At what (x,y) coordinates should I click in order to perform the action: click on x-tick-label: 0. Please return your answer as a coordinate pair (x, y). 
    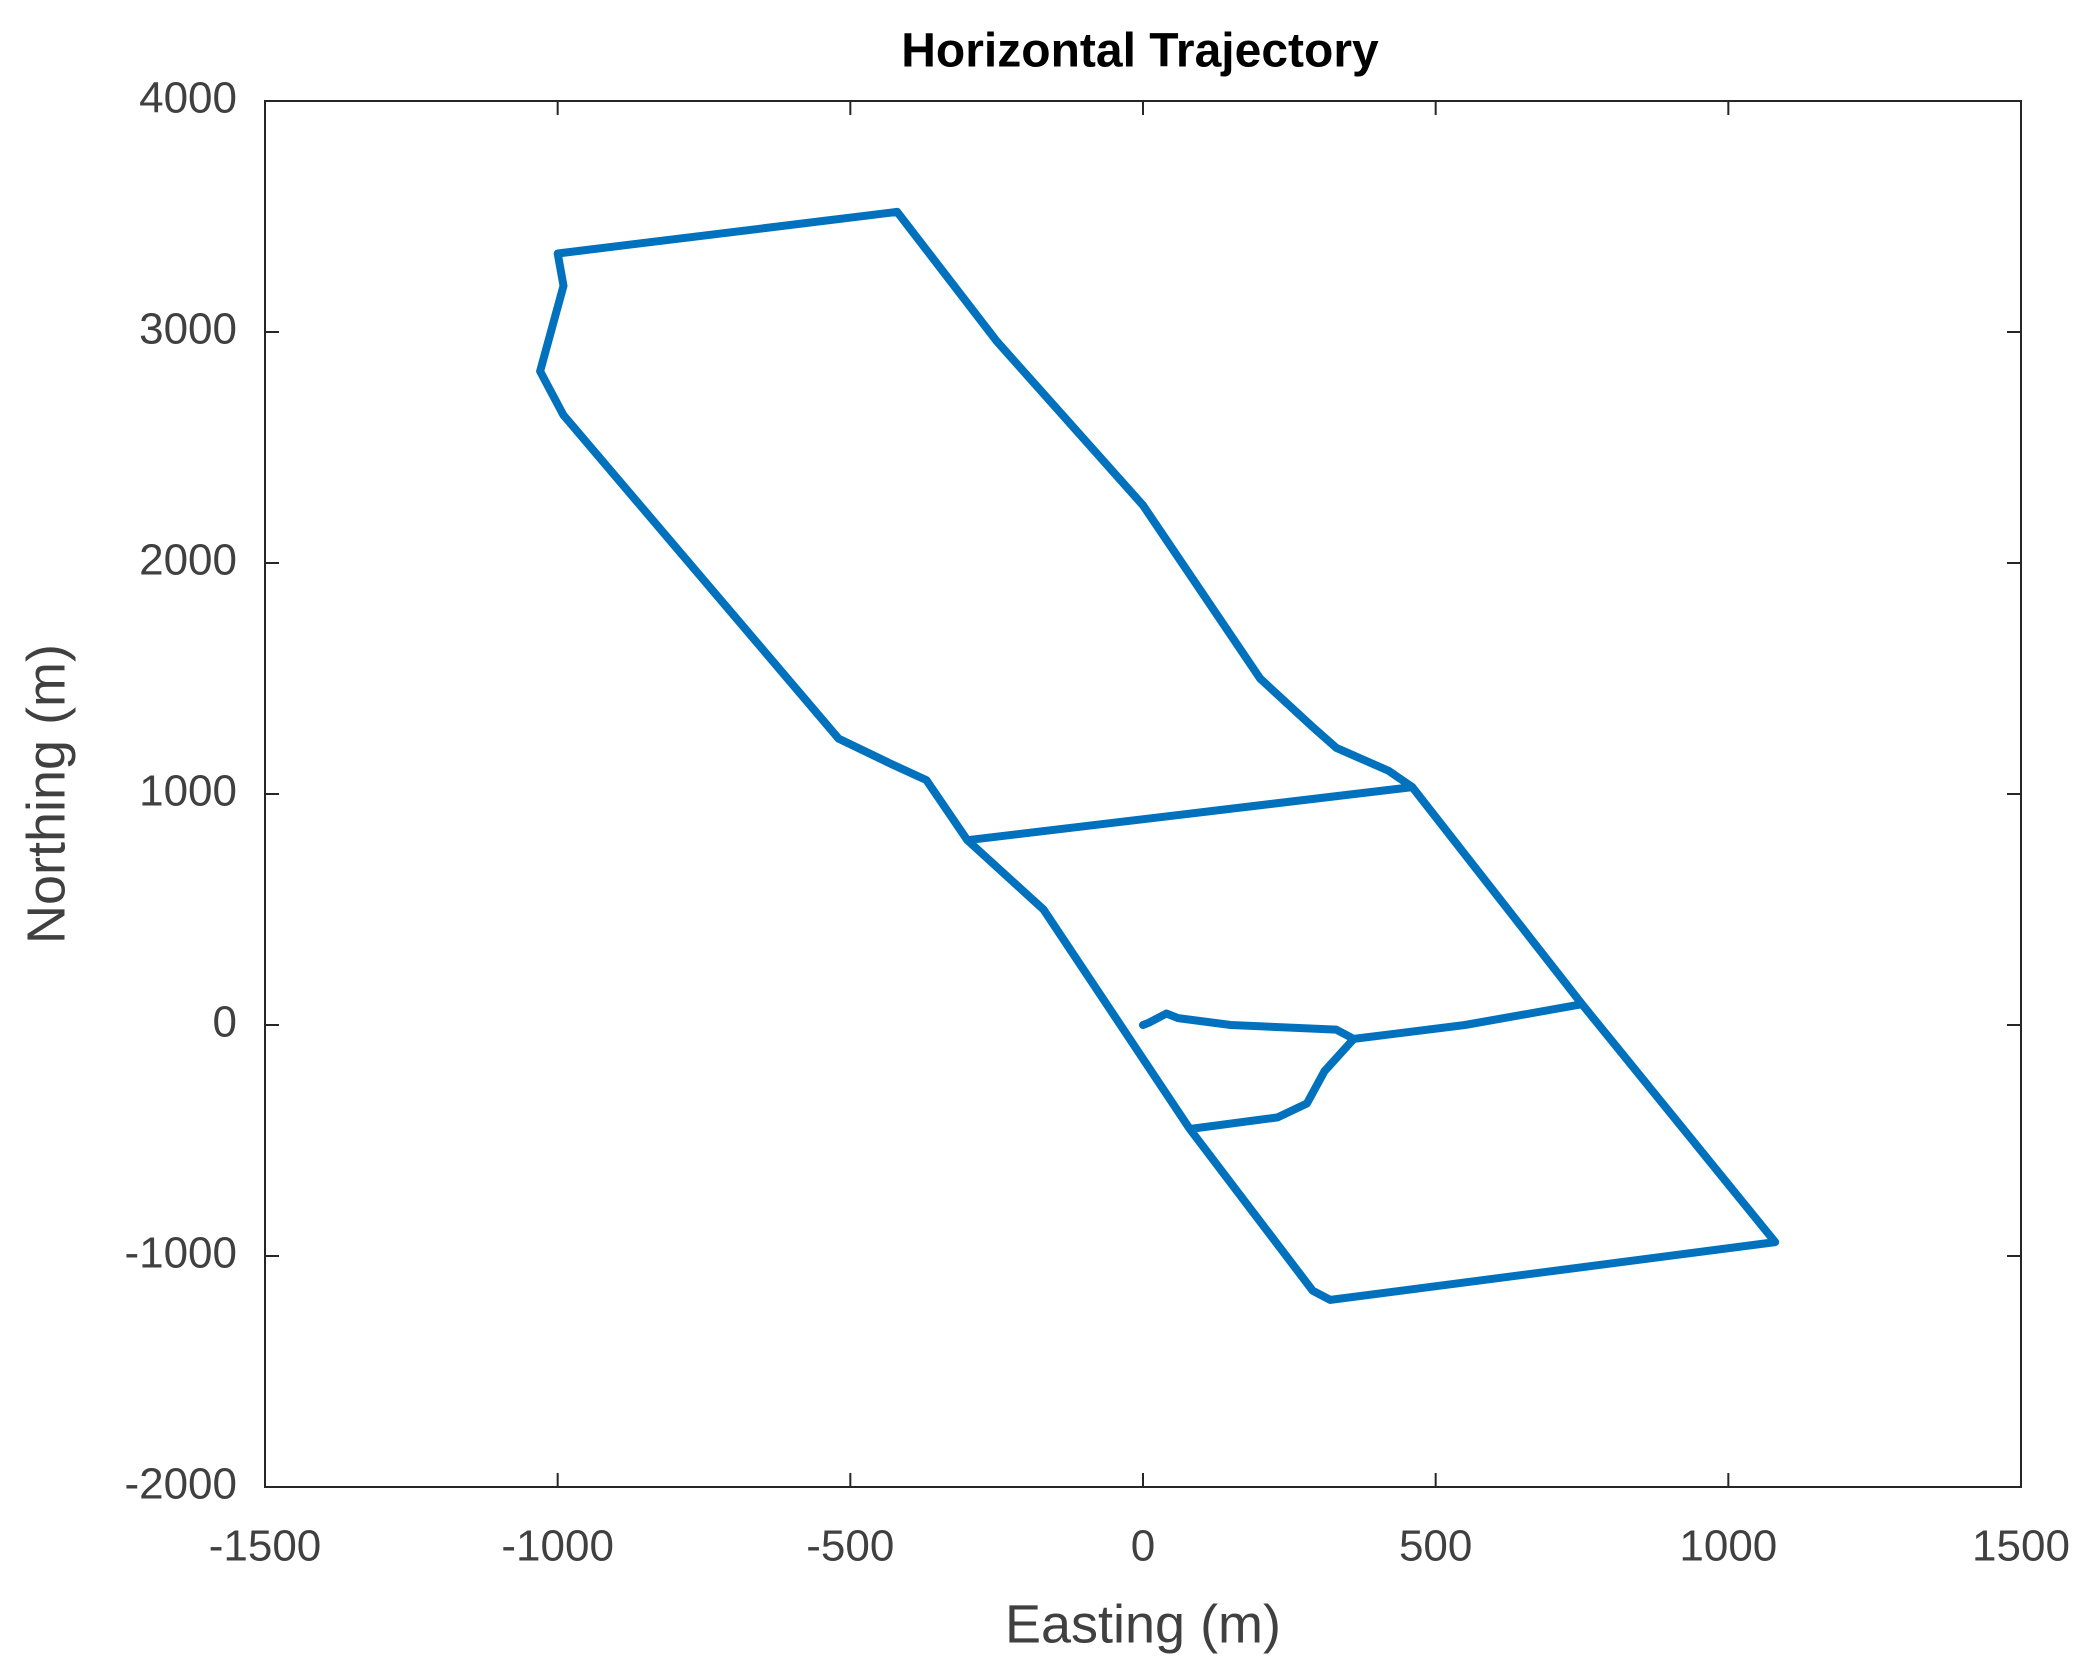
    Looking at the image, I should click on (1143, 1546).